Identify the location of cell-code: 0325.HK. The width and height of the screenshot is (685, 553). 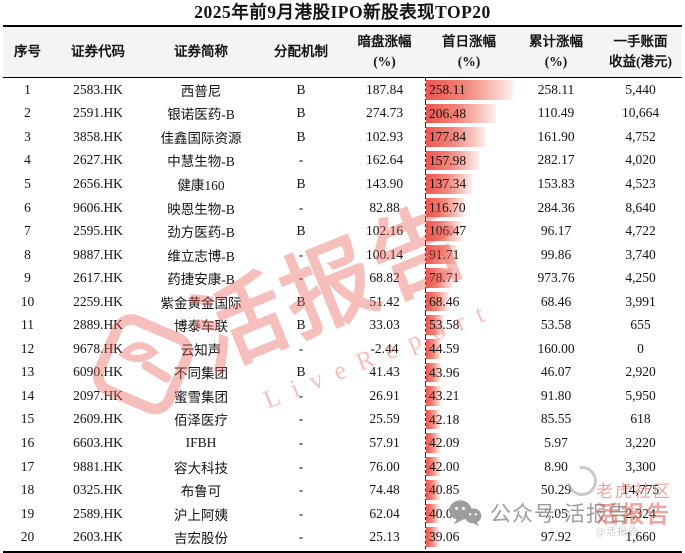
(98, 490).